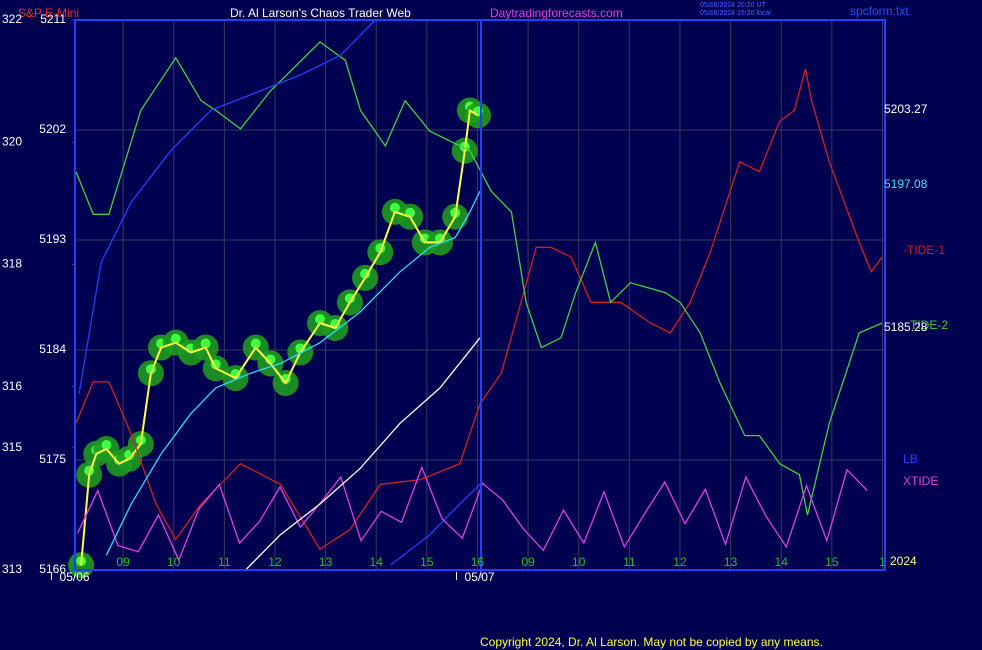 The height and width of the screenshot is (650, 982). Describe the element at coordinates (53, 19) in the screenshot. I see `y-tick-label: 5211` at that location.